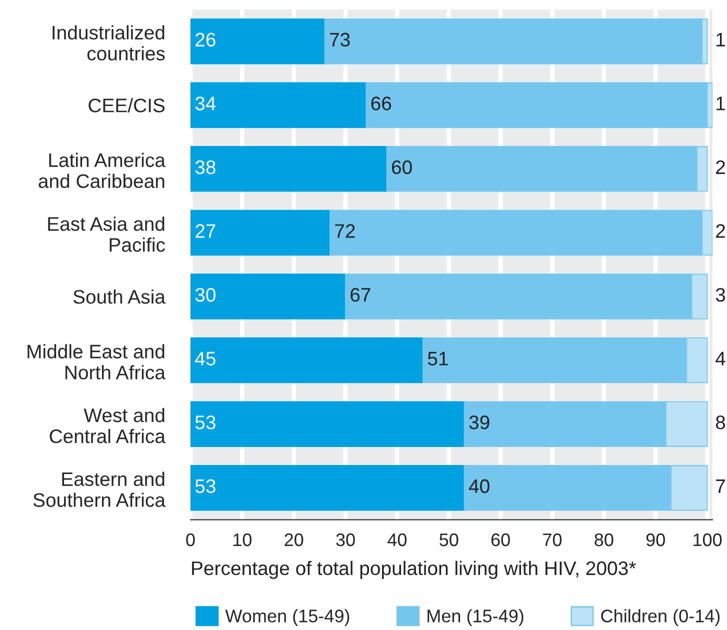 This screenshot has height=630, width=727. What do you see at coordinates (397, 539) in the screenshot?
I see `x-tick-label: 40` at bounding box center [397, 539].